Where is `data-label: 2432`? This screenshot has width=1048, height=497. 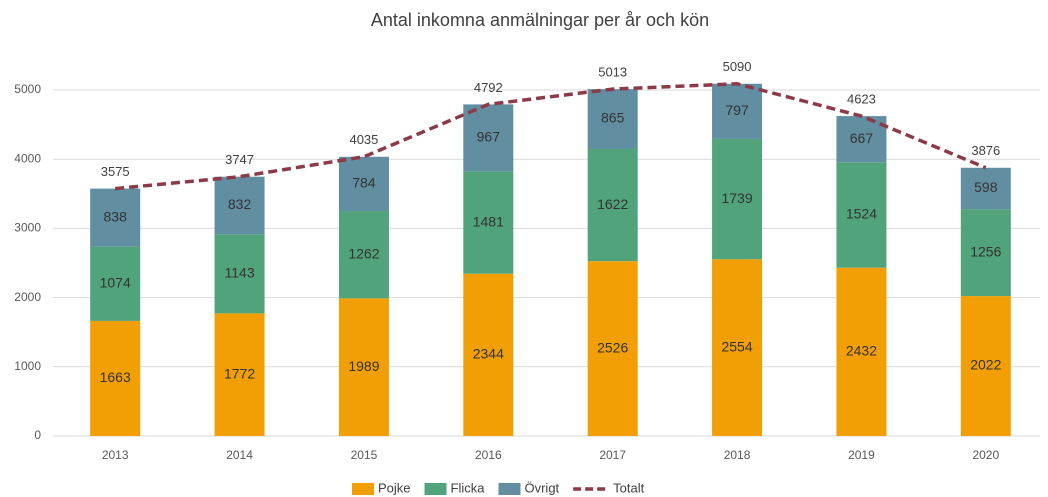
data-label: 2432 is located at coordinates (861, 351).